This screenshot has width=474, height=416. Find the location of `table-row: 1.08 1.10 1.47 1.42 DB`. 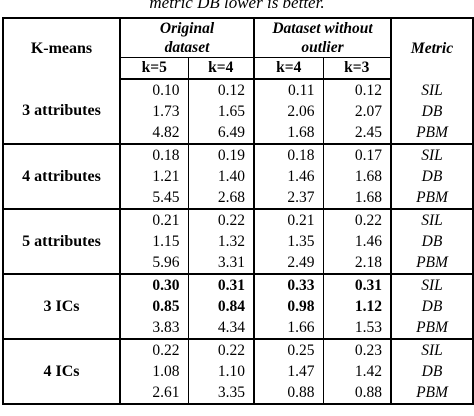

table-row: 1.08 1.10 1.47 1.42 DB is located at coordinates (238, 371).